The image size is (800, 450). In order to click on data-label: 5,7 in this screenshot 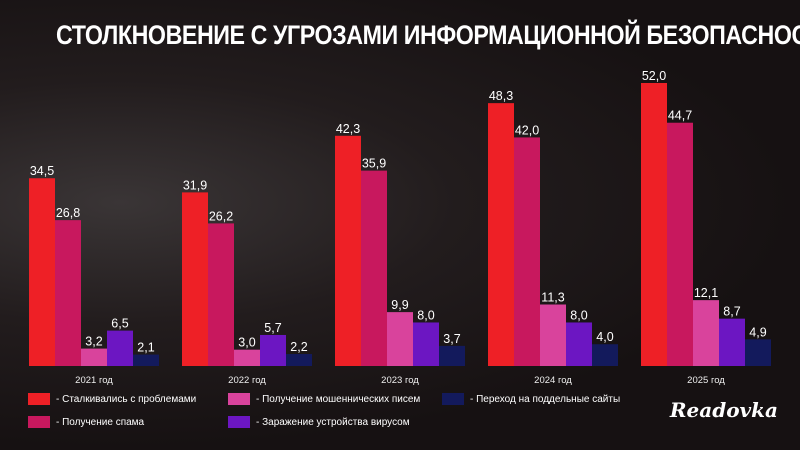, I will do `click(272, 328)`.